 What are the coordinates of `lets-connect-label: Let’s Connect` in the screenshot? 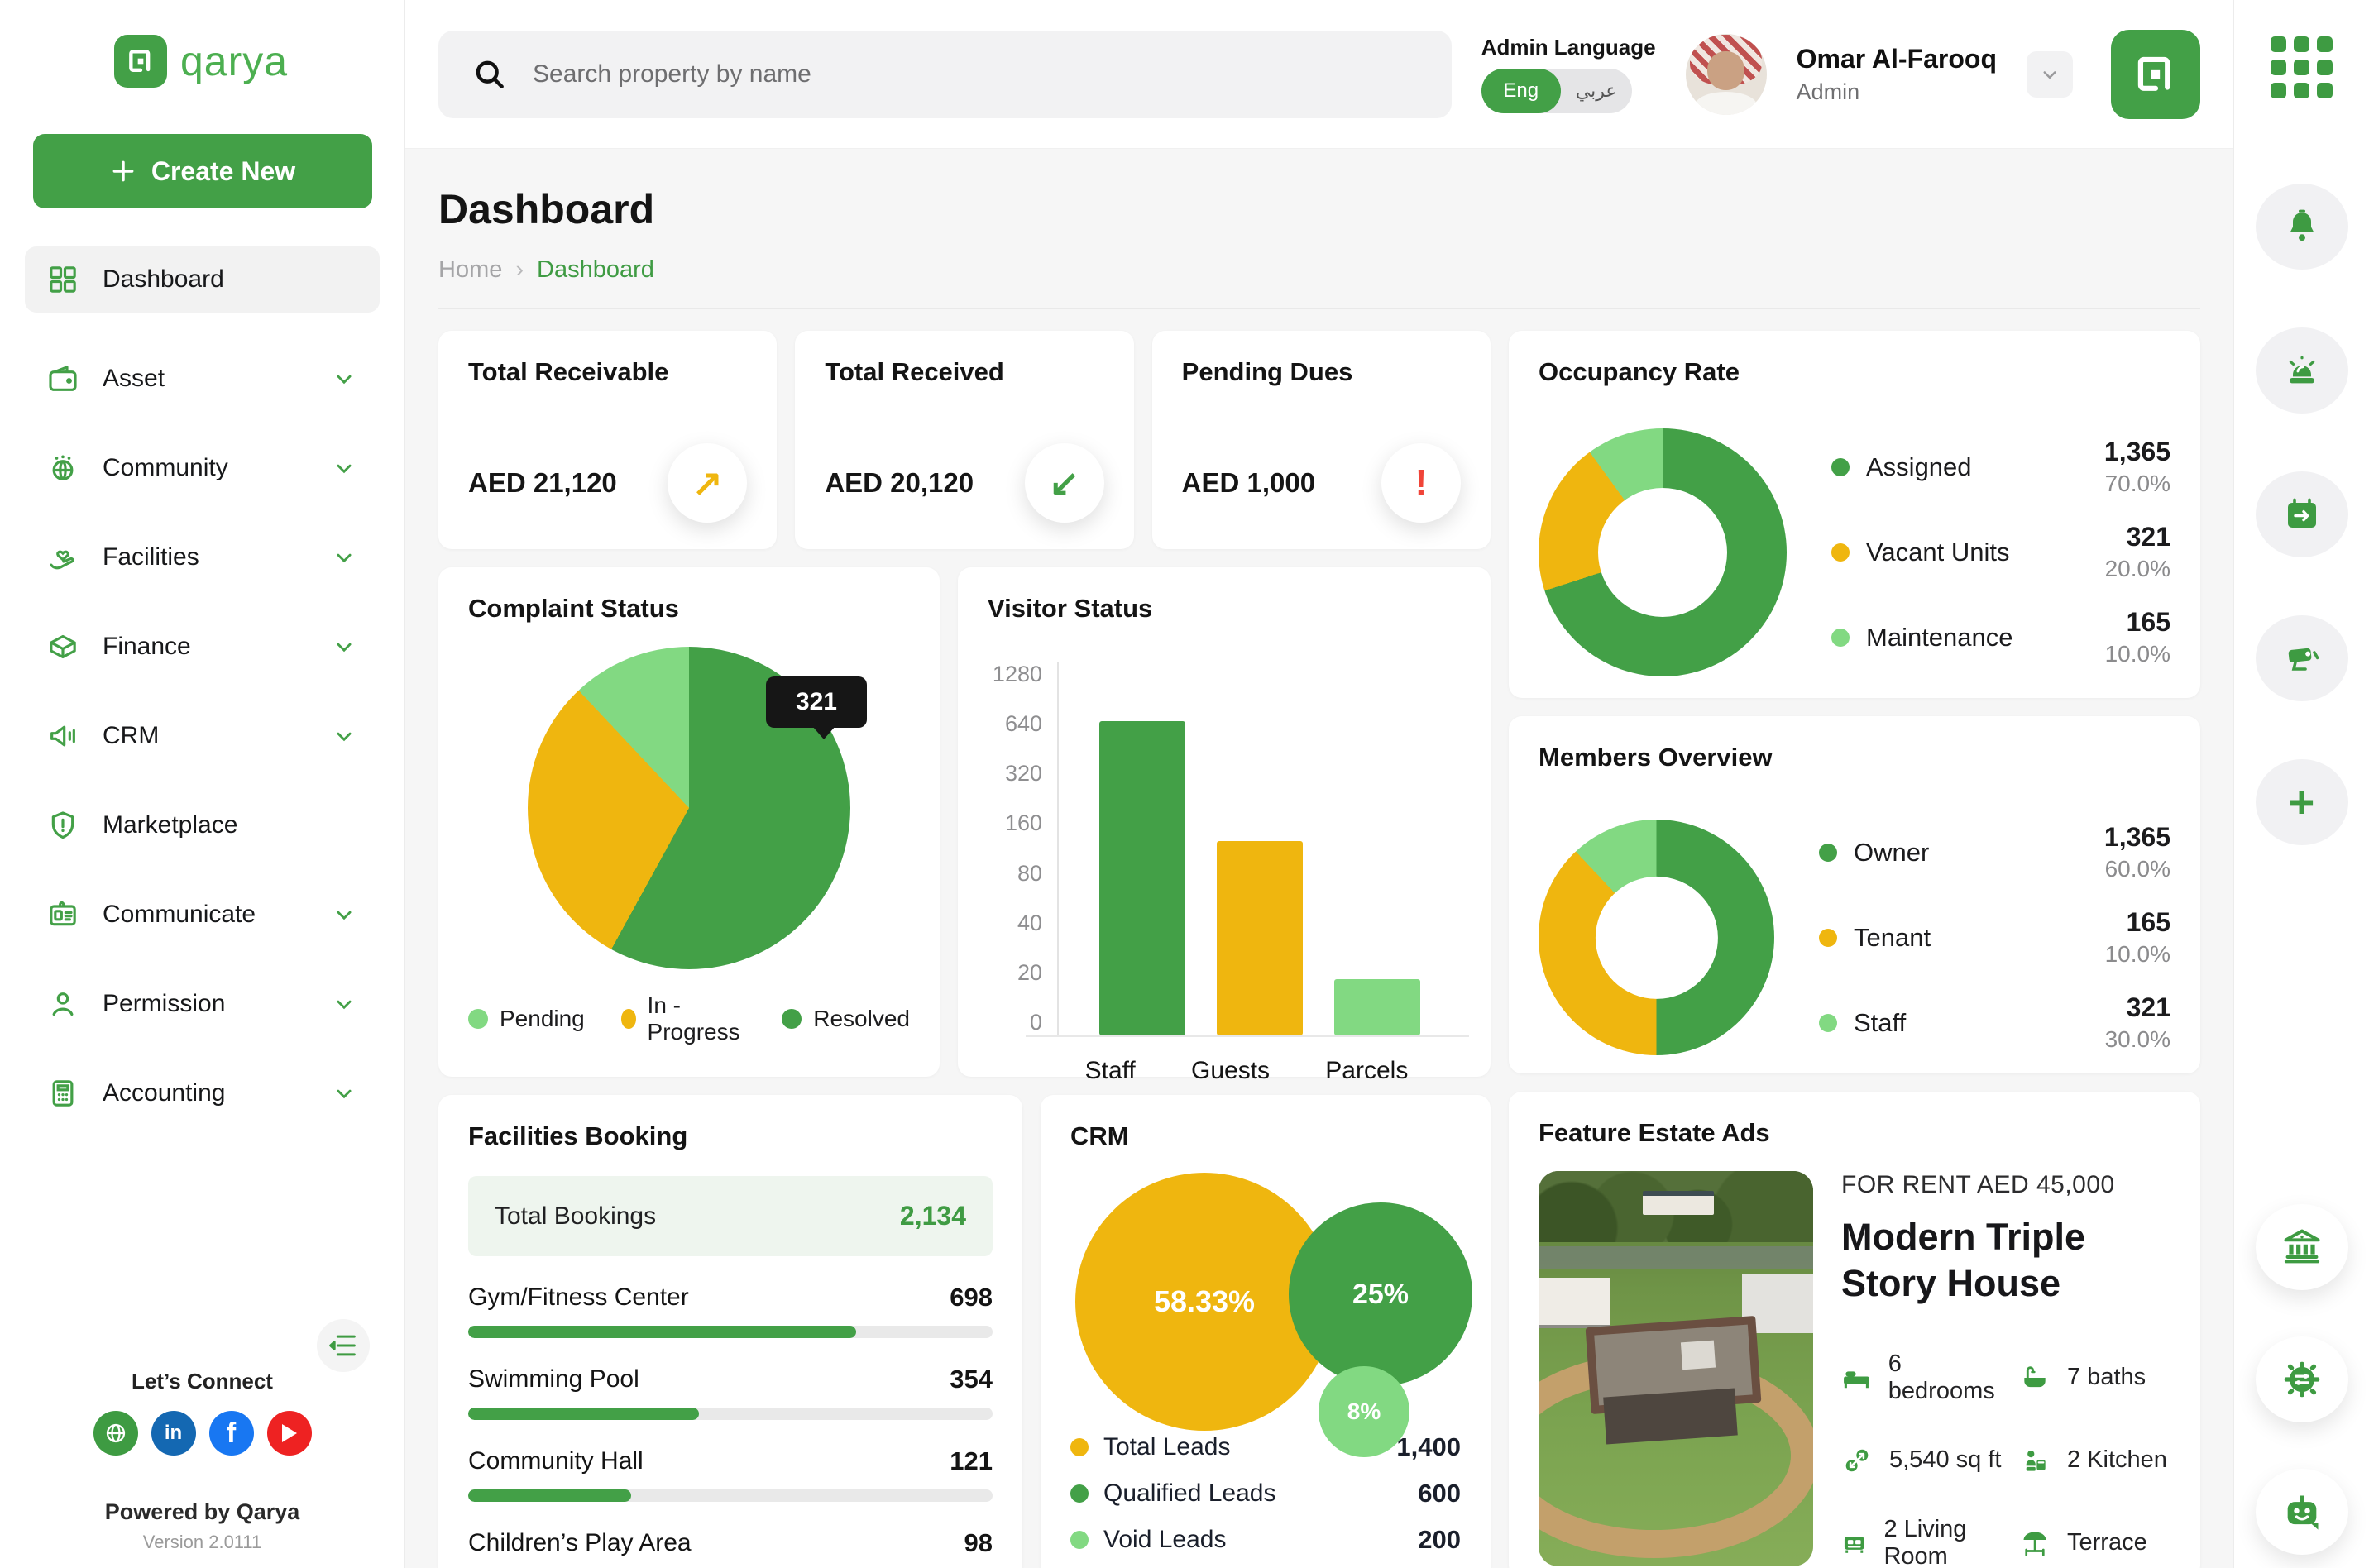 It's located at (202, 1381).